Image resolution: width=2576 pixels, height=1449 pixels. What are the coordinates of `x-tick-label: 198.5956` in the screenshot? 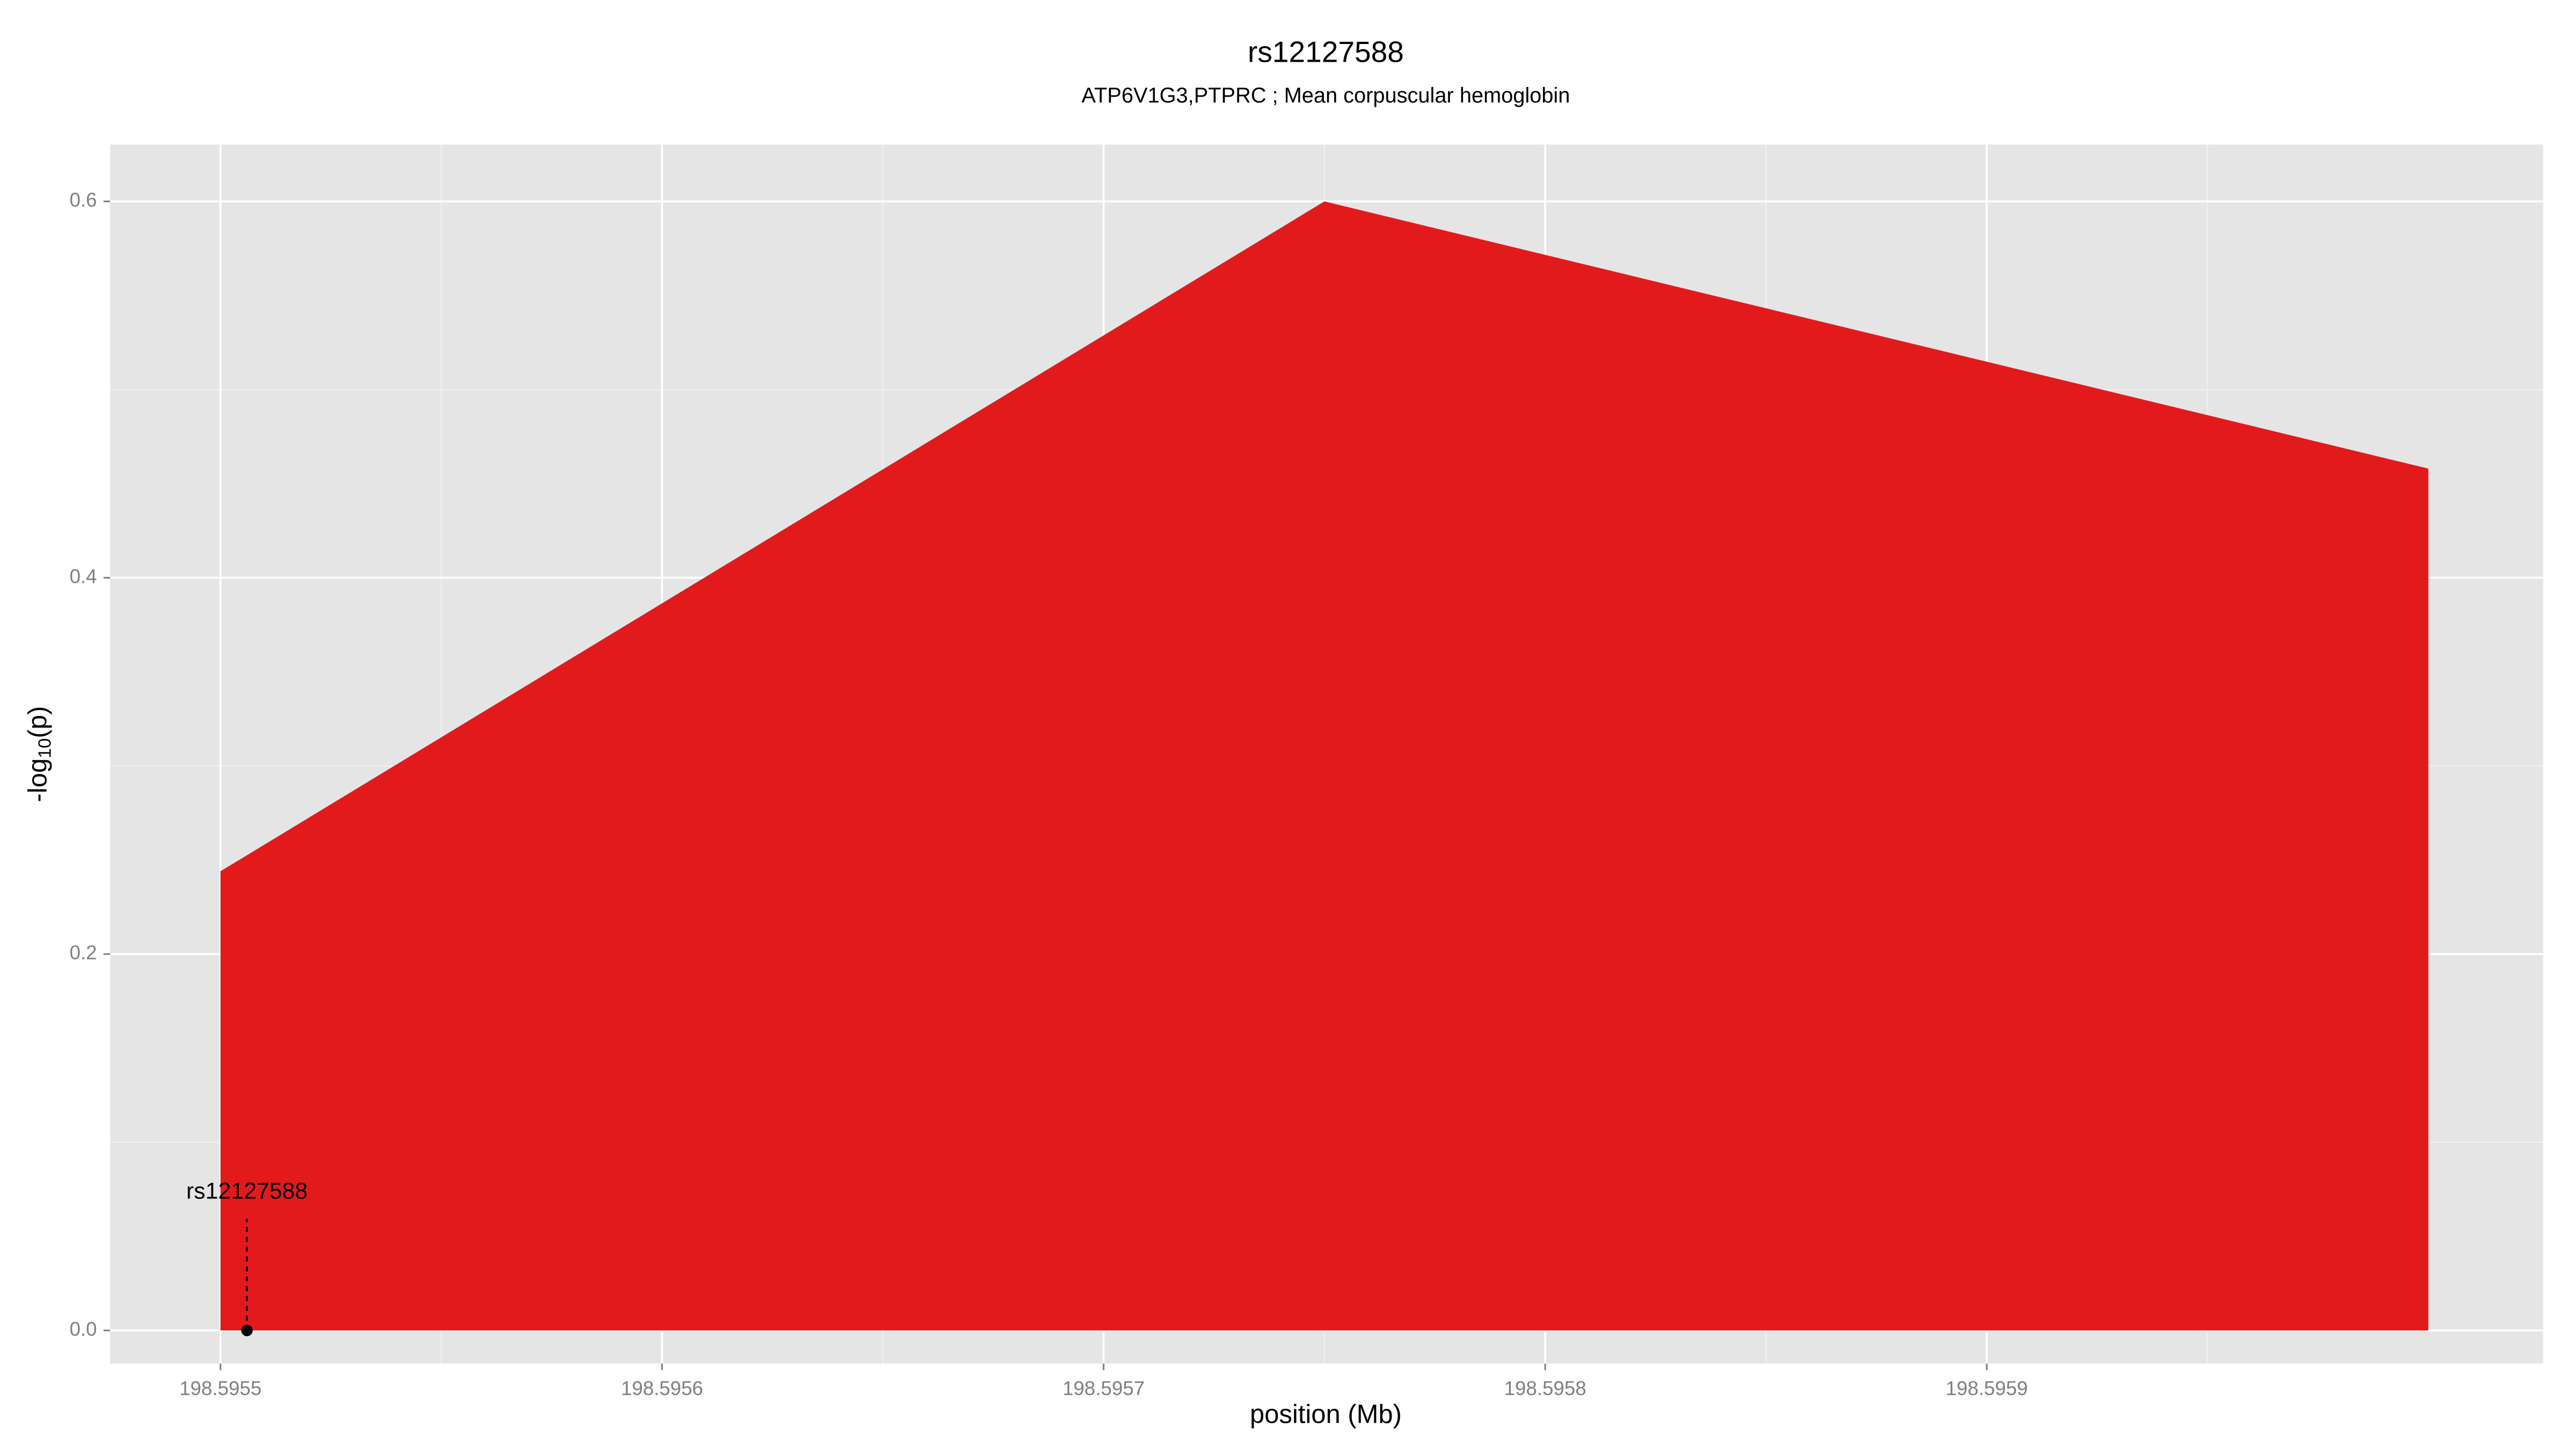 It's located at (662, 1388).